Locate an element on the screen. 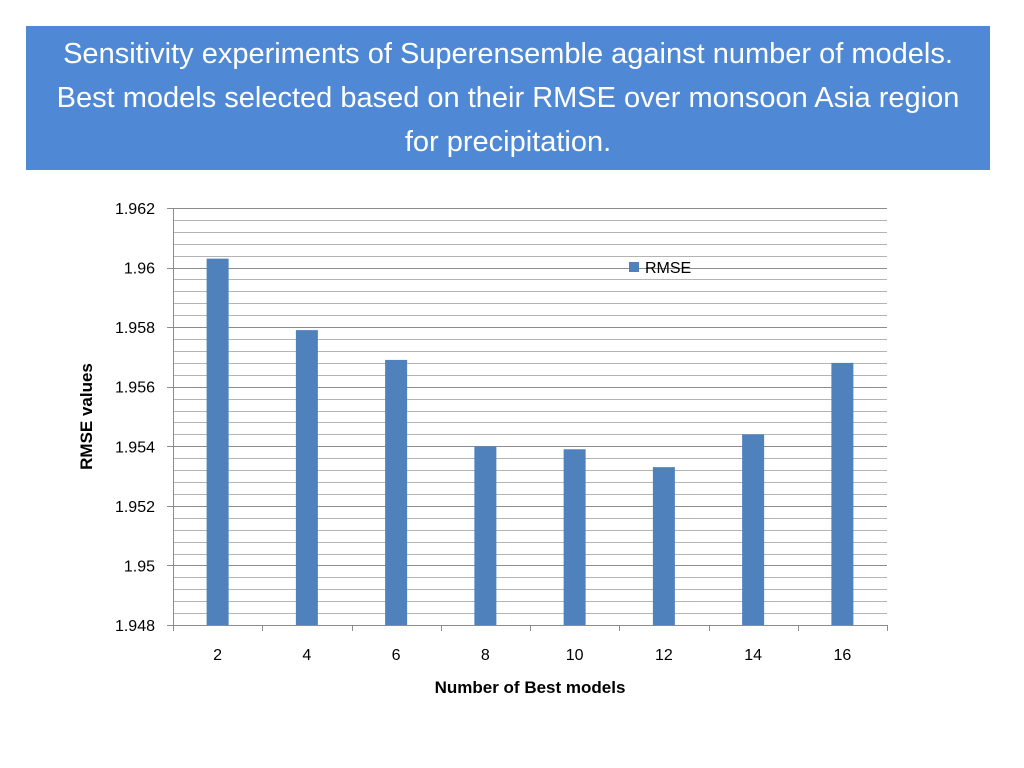 This screenshot has height=768, width=1024. x-tick-label: 10 is located at coordinates (575, 655).